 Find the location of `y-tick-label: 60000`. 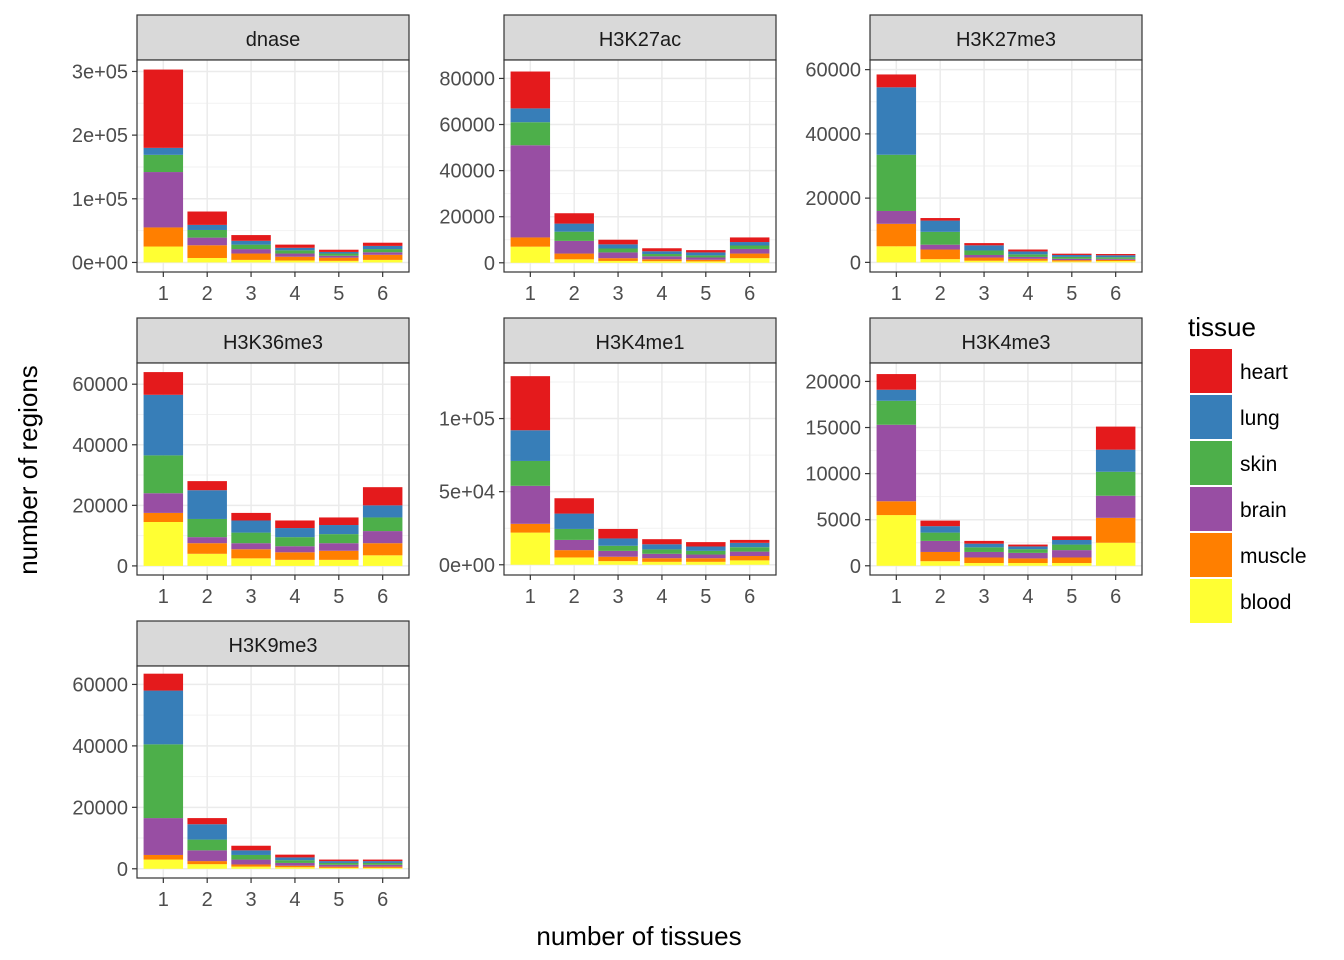

y-tick-label: 60000 is located at coordinates (100, 385).